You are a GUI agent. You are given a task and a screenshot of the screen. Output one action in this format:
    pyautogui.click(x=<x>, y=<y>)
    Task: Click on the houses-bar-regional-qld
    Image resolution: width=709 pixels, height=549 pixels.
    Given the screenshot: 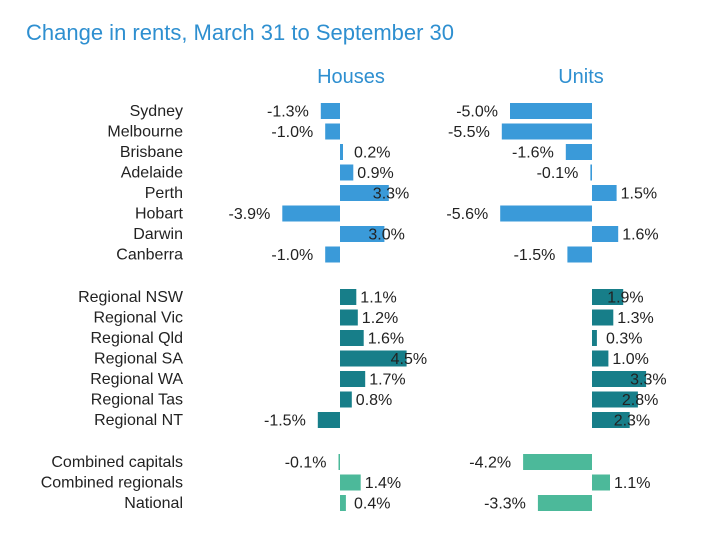 What is the action you would take?
    pyautogui.click(x=352, y=338)
    